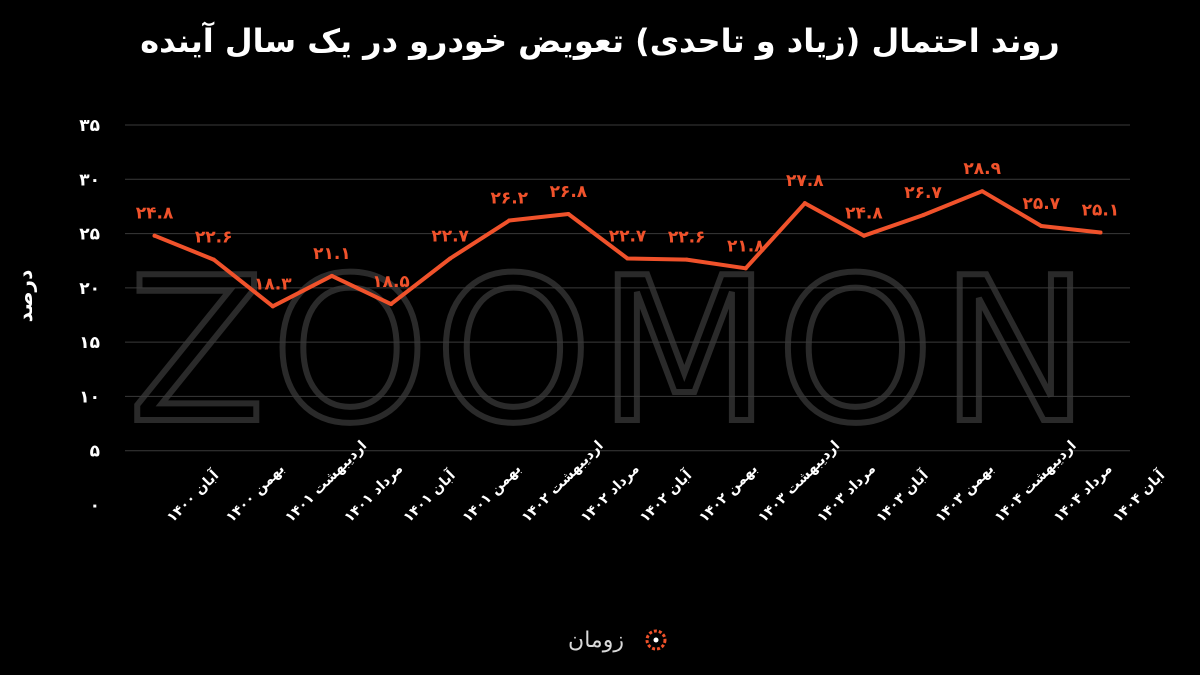 The width and height of the screenshot is (1200, 675). I want to click on y-tick-label: ۳۰, so click(89, 180).